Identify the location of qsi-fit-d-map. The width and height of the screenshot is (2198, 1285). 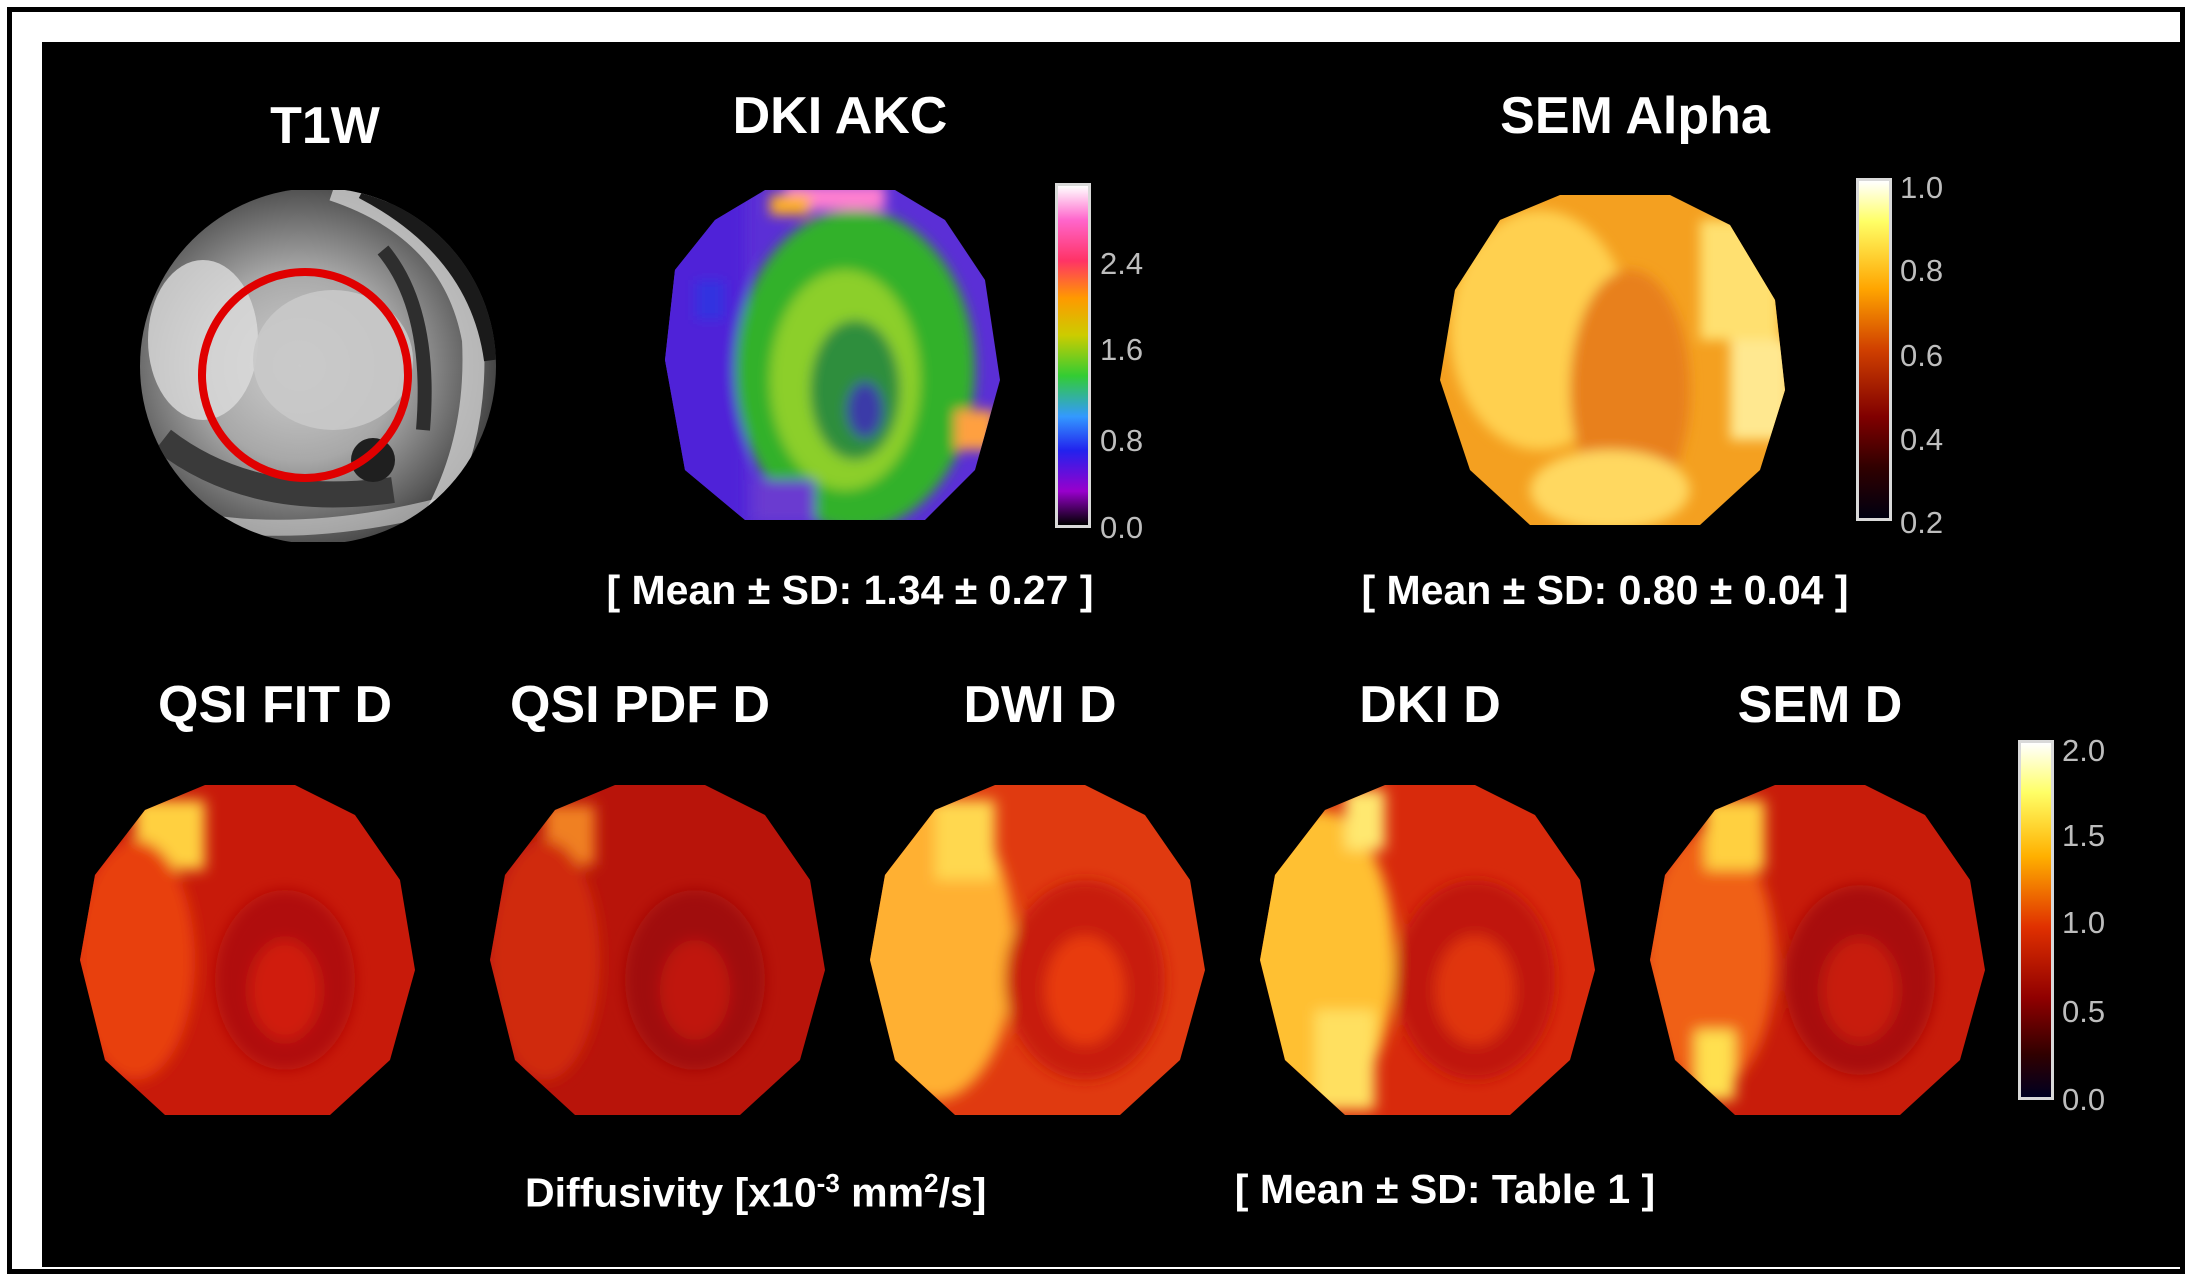
(247, 950).